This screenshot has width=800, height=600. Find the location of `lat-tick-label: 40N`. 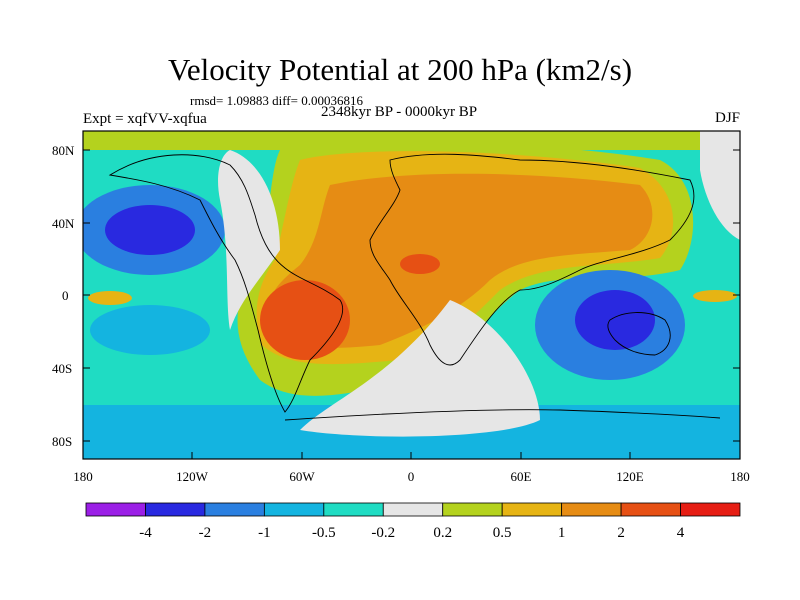

lat-tick-label: 40N is located at coordinates (63, 223).